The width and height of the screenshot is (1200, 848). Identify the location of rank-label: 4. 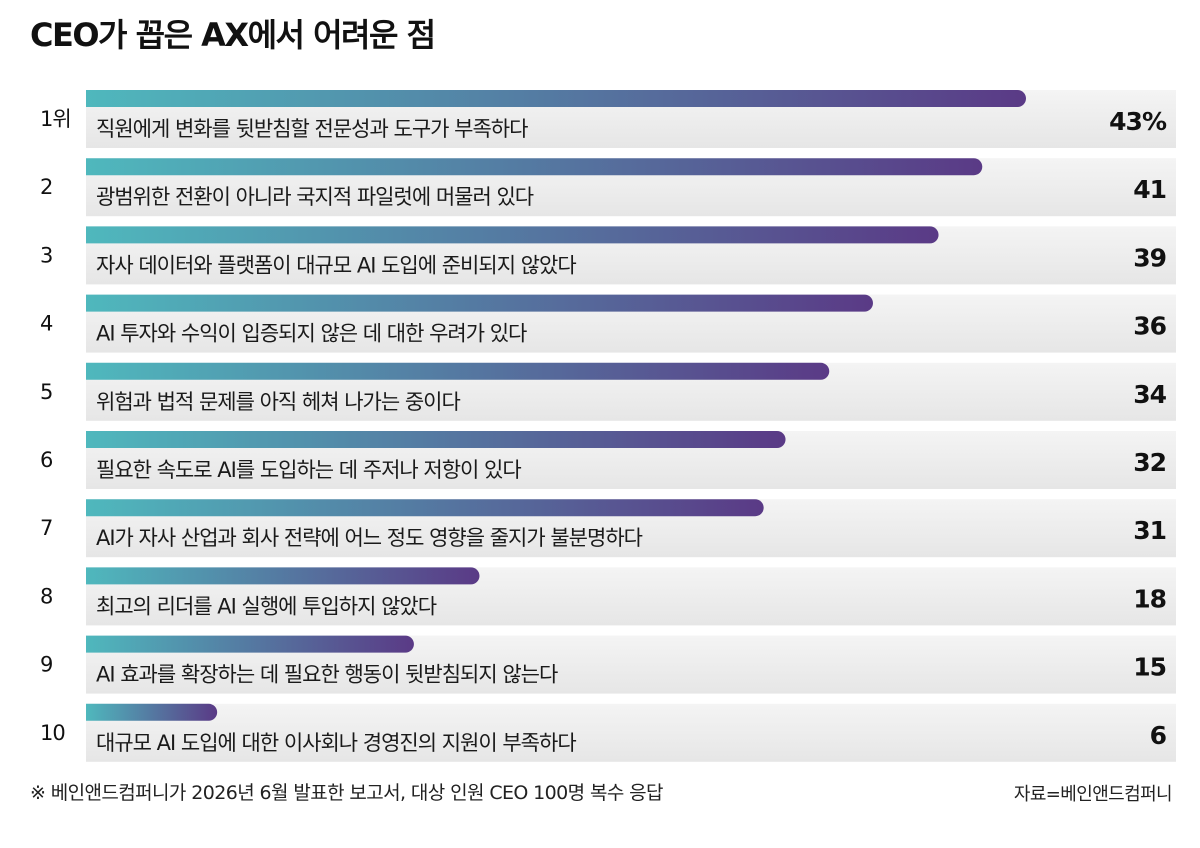
(46, 324).